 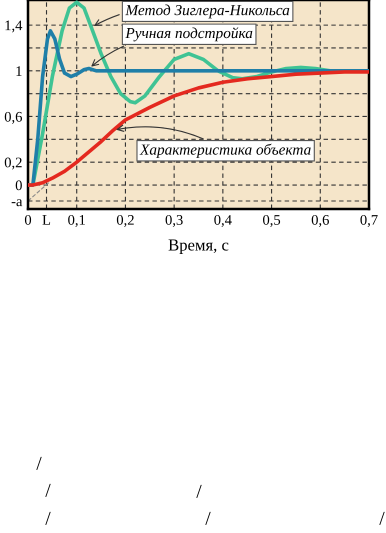 I want to click on x-tick-label: 0,4, so click(x=223, y=220).